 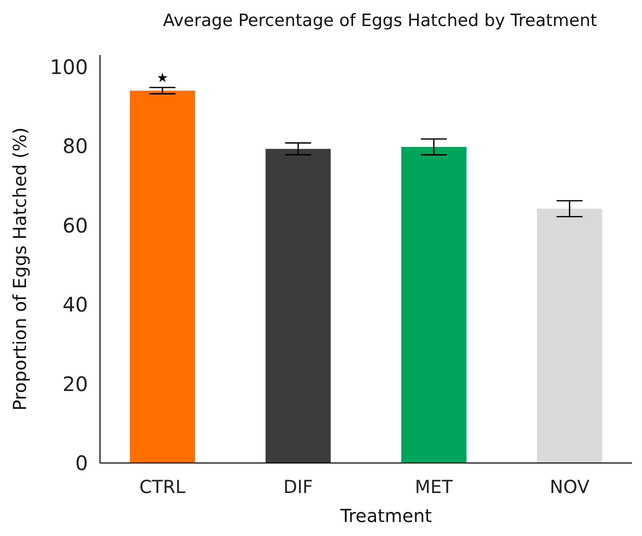 I want to click on y-tick-label: 60, so click(x=75, y=225).